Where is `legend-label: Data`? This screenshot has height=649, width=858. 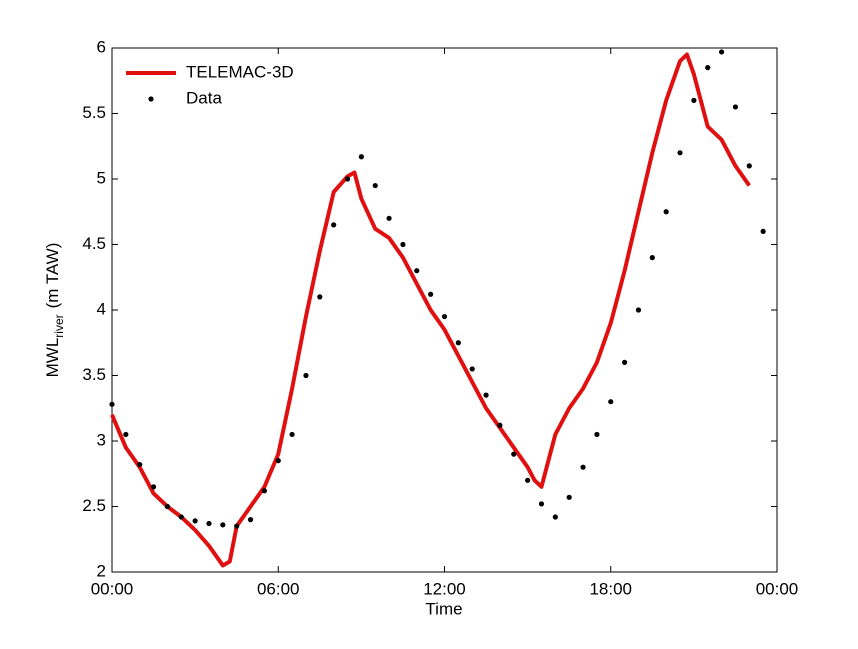
legend-label: Data is located at coordinates (204, 97).